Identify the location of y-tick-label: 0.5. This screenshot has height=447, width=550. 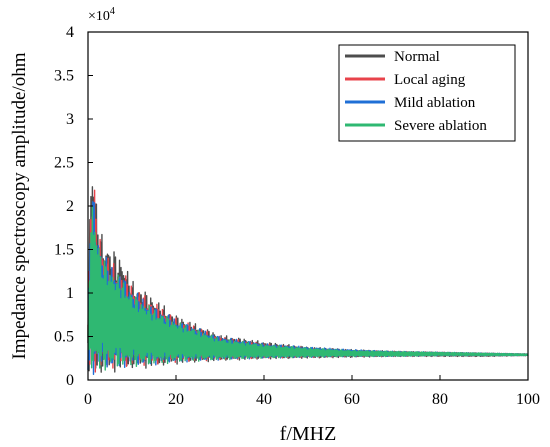
(64, 337).